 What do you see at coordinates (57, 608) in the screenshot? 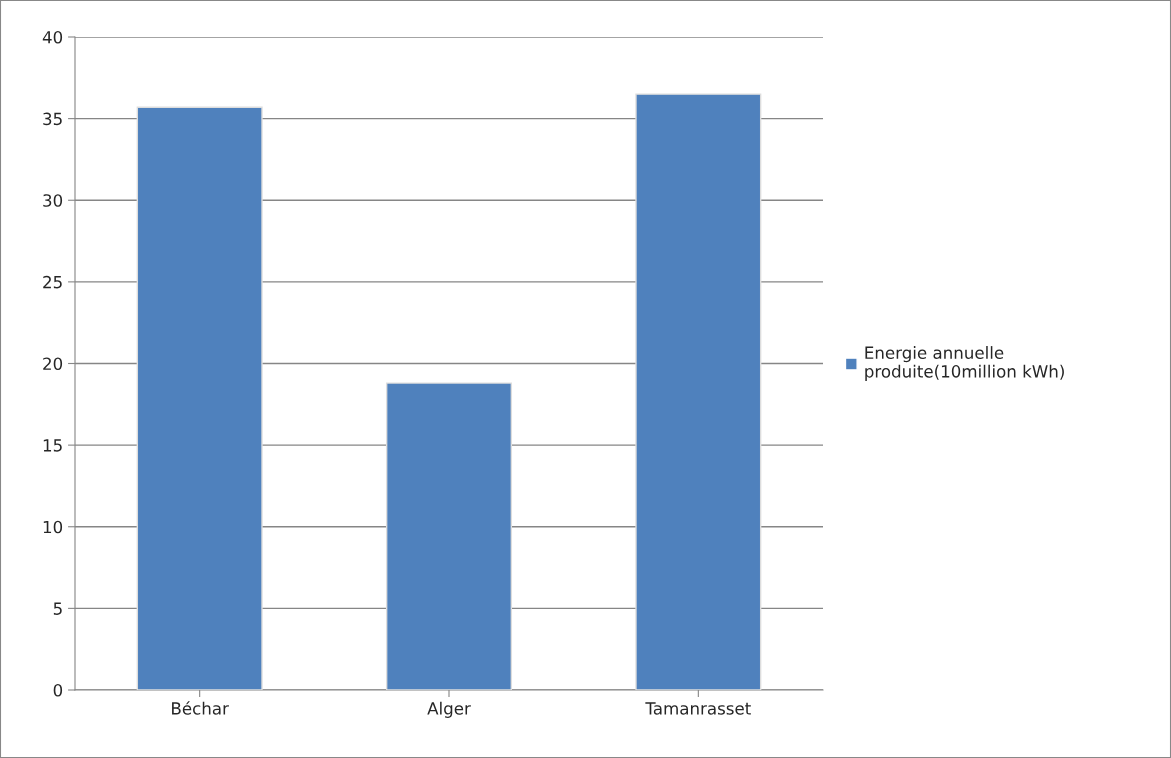
I see `y-tick-label: 5` at bounding box center [57, 608].